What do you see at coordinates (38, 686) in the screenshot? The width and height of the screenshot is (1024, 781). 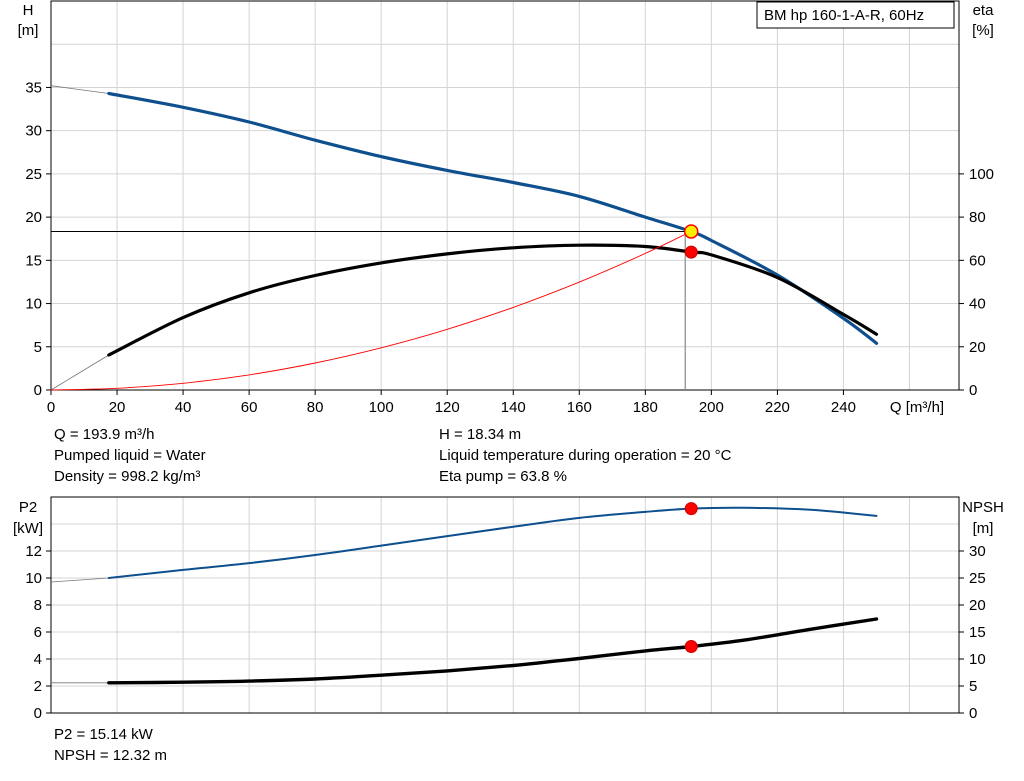 I see `y-tick-label: 2` at bounding box center [38, 686].